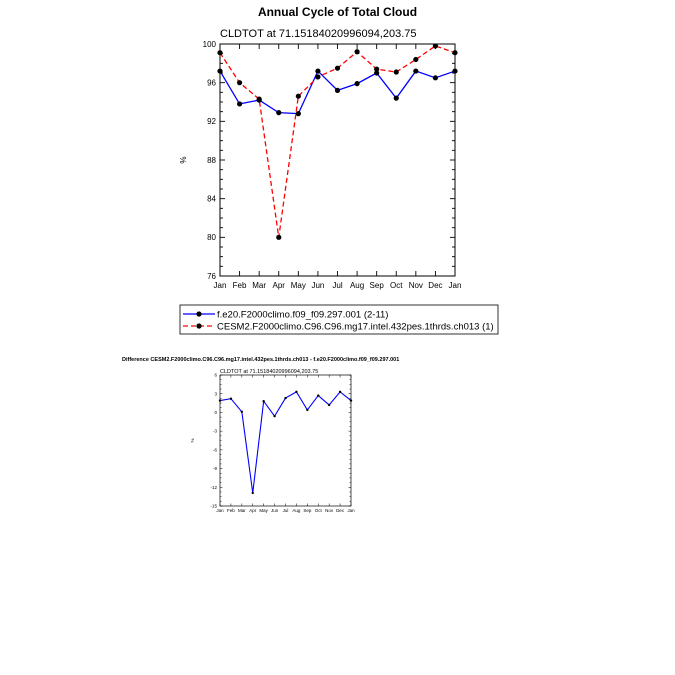 Image resolution: width=675 pixels, height=675 pixels. What do you see at coordinates (211, 276) in the screenshot?
I see `chart0-ytick-label: 76` at bounding box center [211, 276].